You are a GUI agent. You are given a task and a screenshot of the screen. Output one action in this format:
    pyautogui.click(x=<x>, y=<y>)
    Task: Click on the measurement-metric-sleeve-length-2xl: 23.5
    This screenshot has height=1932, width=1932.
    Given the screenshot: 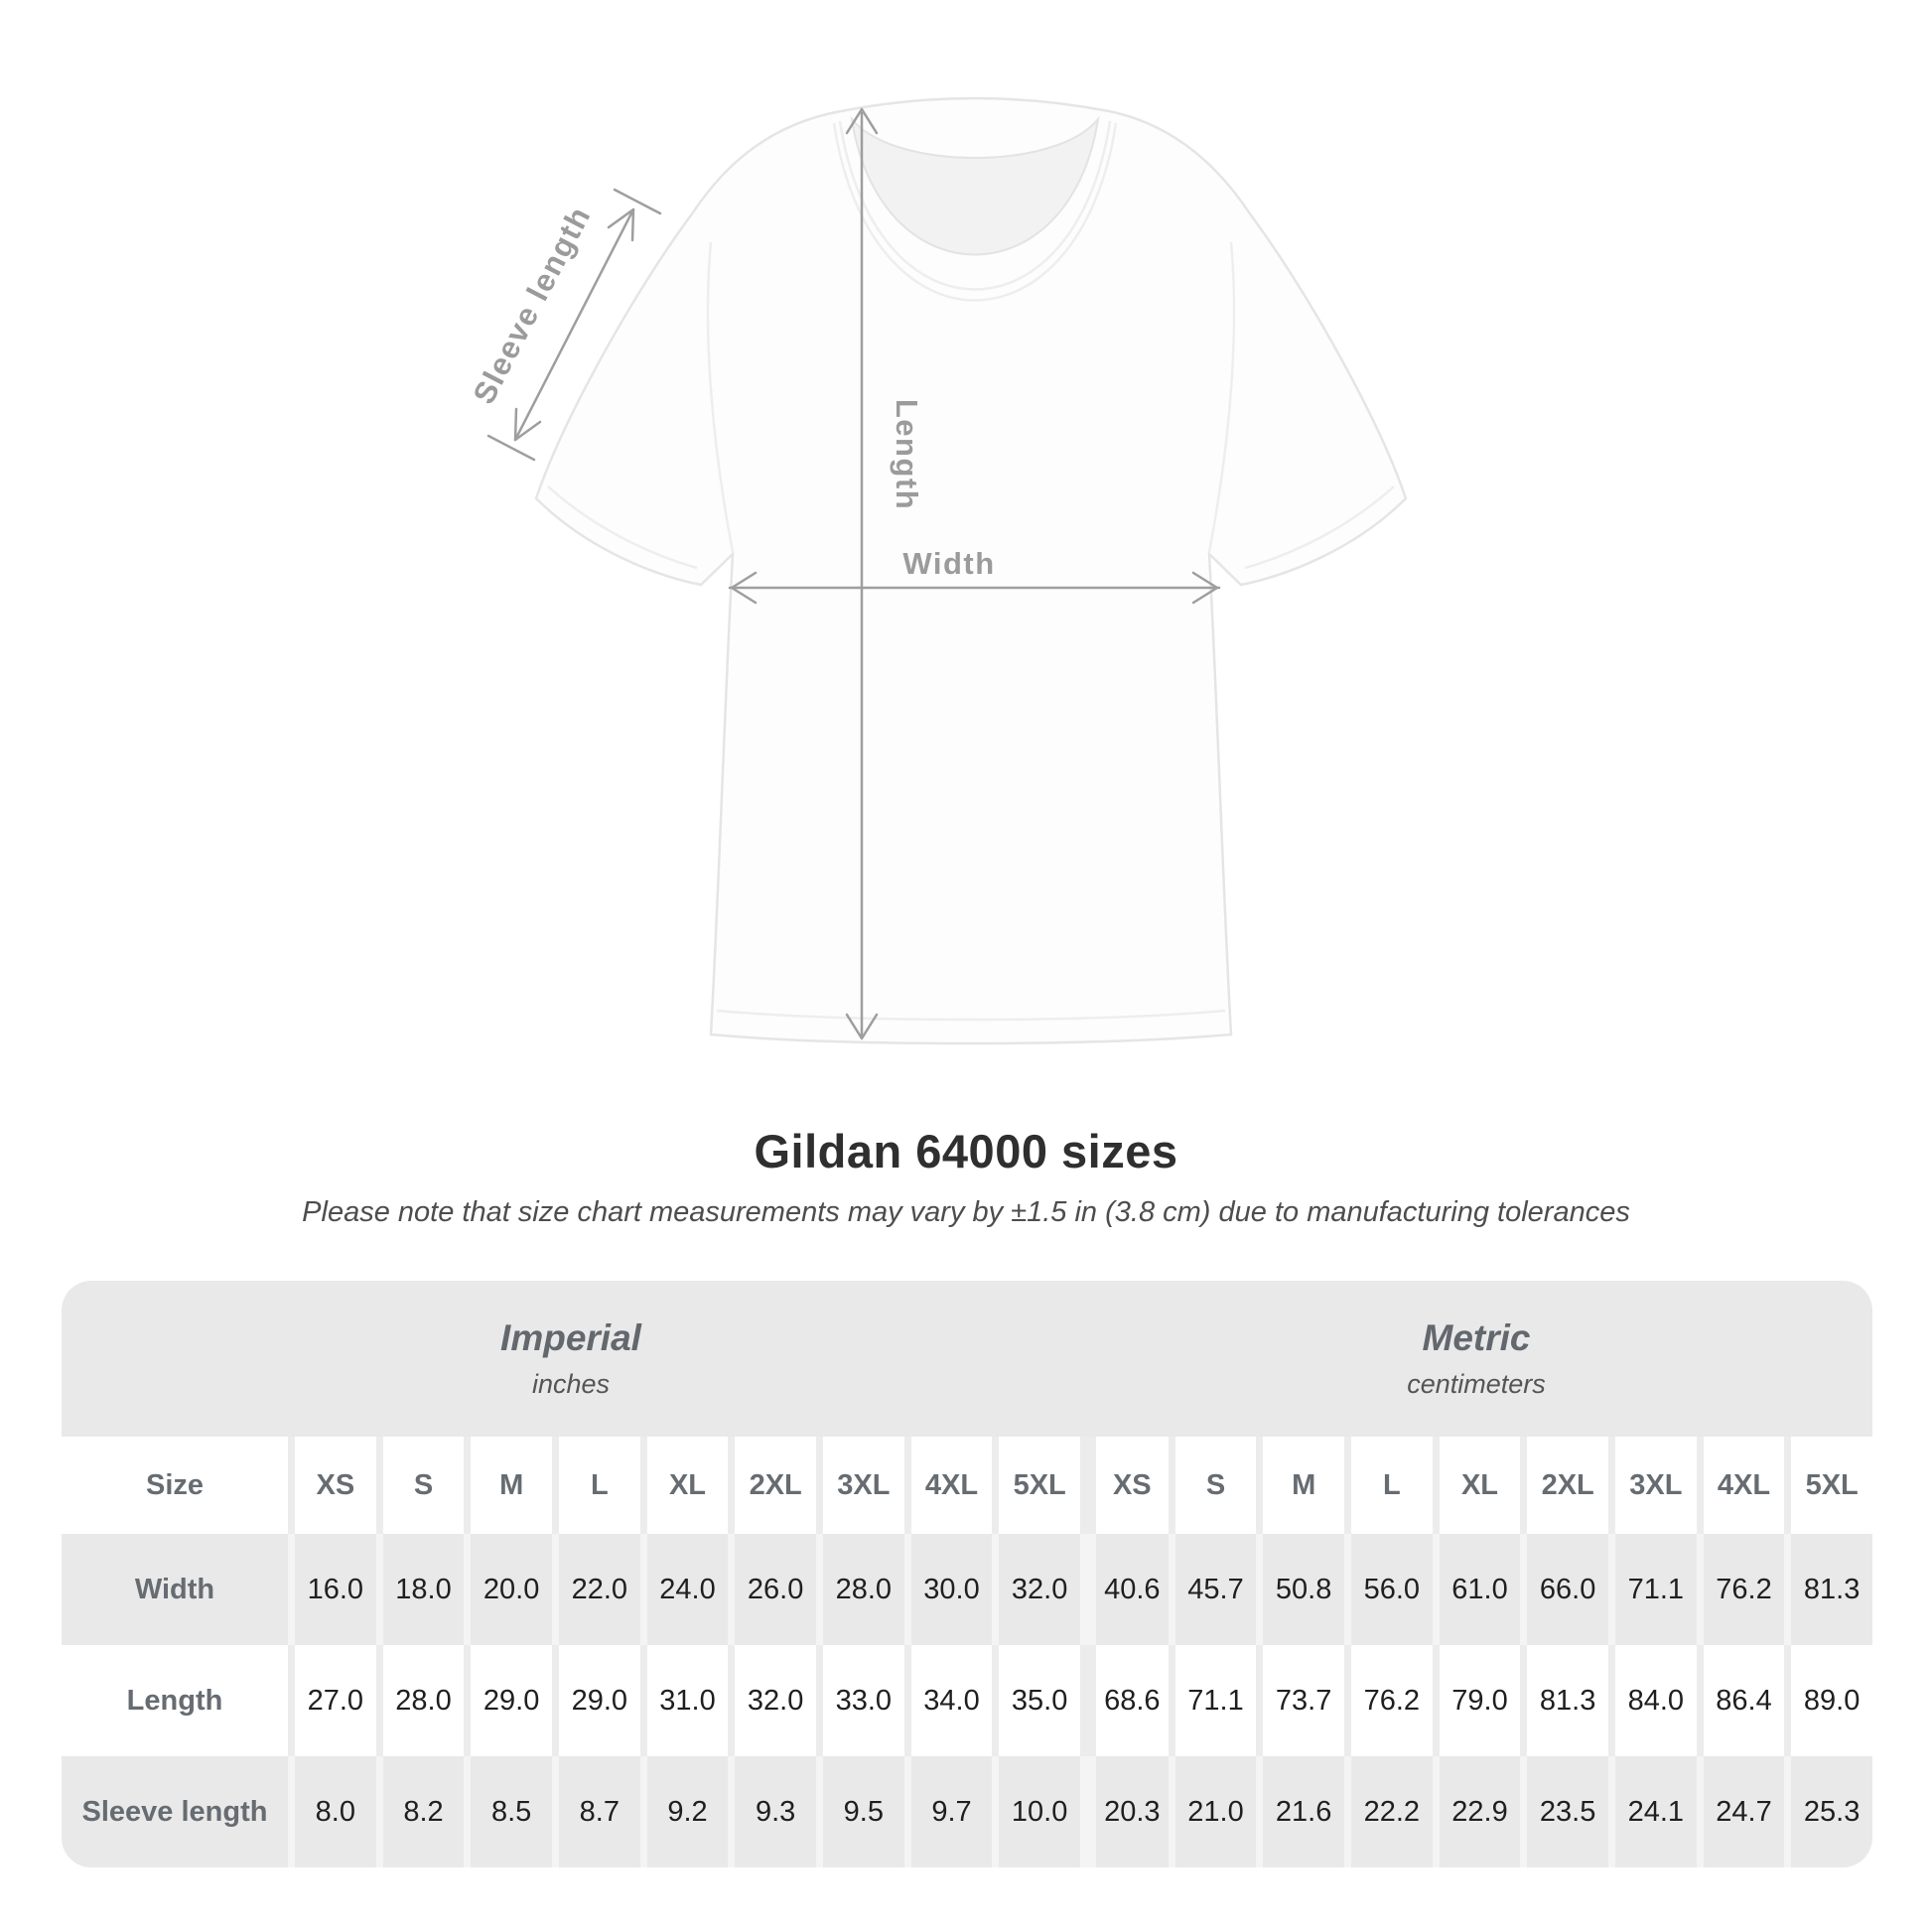 What is the action you would take?
    pyautogui.click(x=1564, y=1812)
    